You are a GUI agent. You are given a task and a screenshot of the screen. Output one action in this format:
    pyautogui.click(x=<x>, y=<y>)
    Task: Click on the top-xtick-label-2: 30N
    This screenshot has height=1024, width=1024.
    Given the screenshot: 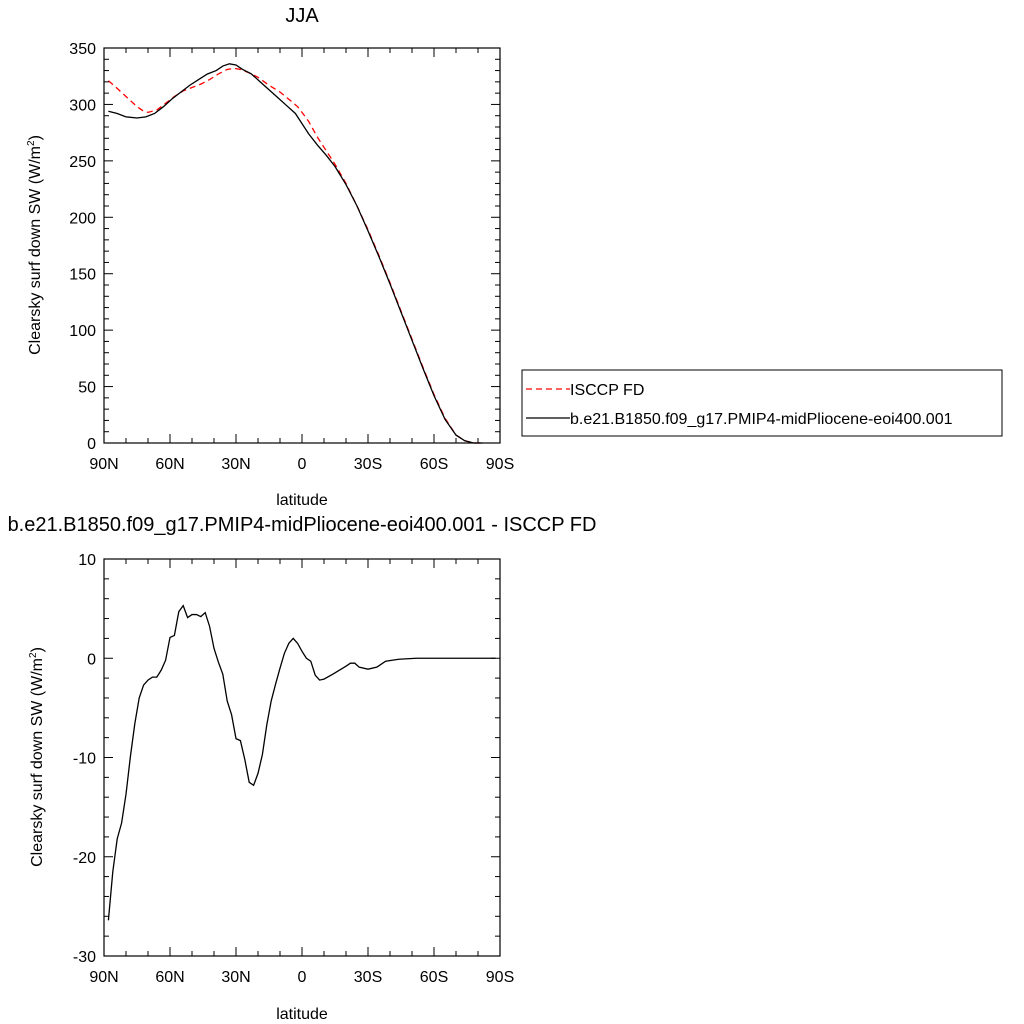 What is the action you would take?
    pyautogui.click(x=235, y=464)
    